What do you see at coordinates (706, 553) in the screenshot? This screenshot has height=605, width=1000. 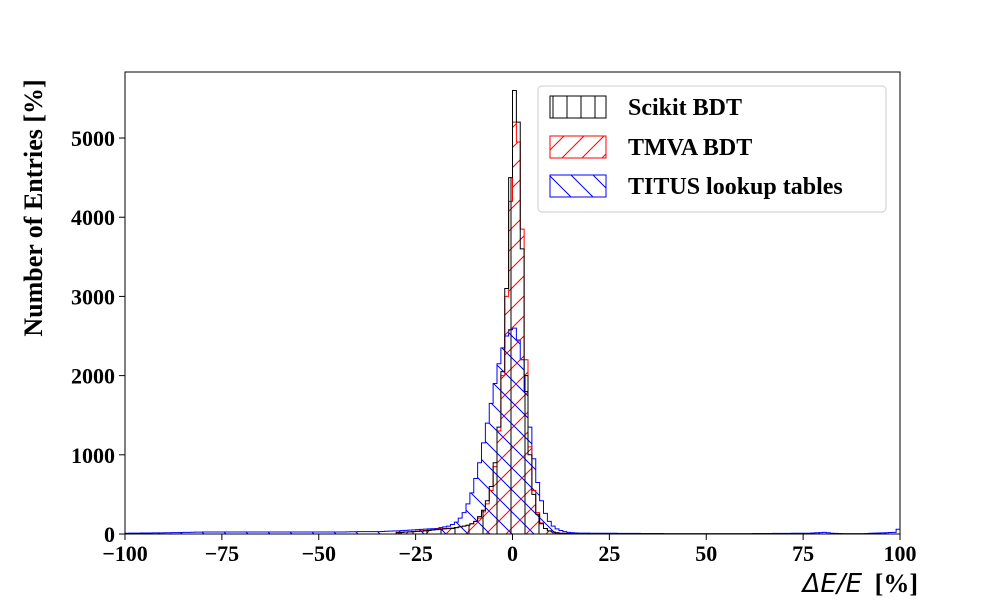 I see `x-tick-label: 50` at bounding box center [706, 553].